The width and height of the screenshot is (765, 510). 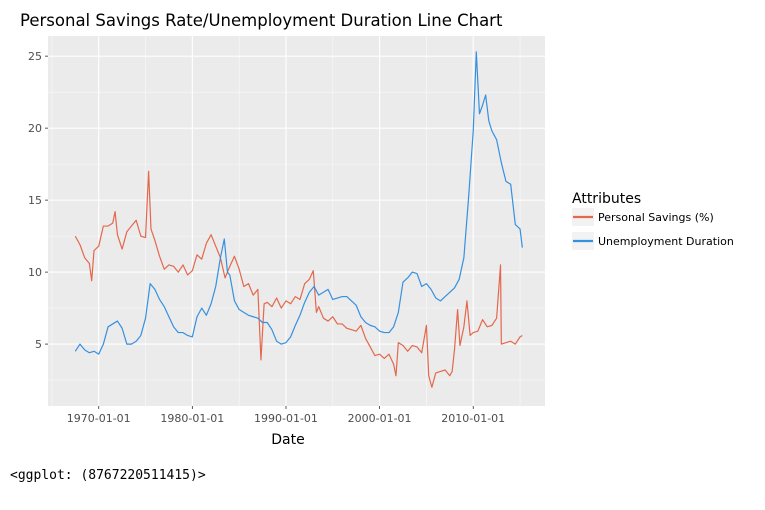 What do you see at coordinates (666, 241) in the screenshot?
I see `legend-item-label: Unemployment Duration` at bounding box center [666, 241].